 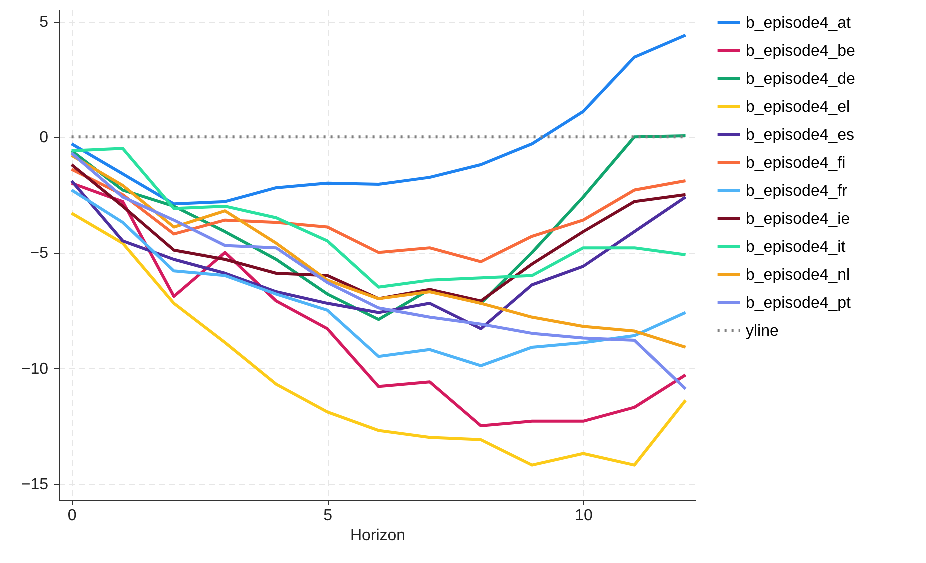 What do you see at coordinates (44, 23) in the screenshot?
I see `y-tick-label: 5` at bounding box center [44, 23].